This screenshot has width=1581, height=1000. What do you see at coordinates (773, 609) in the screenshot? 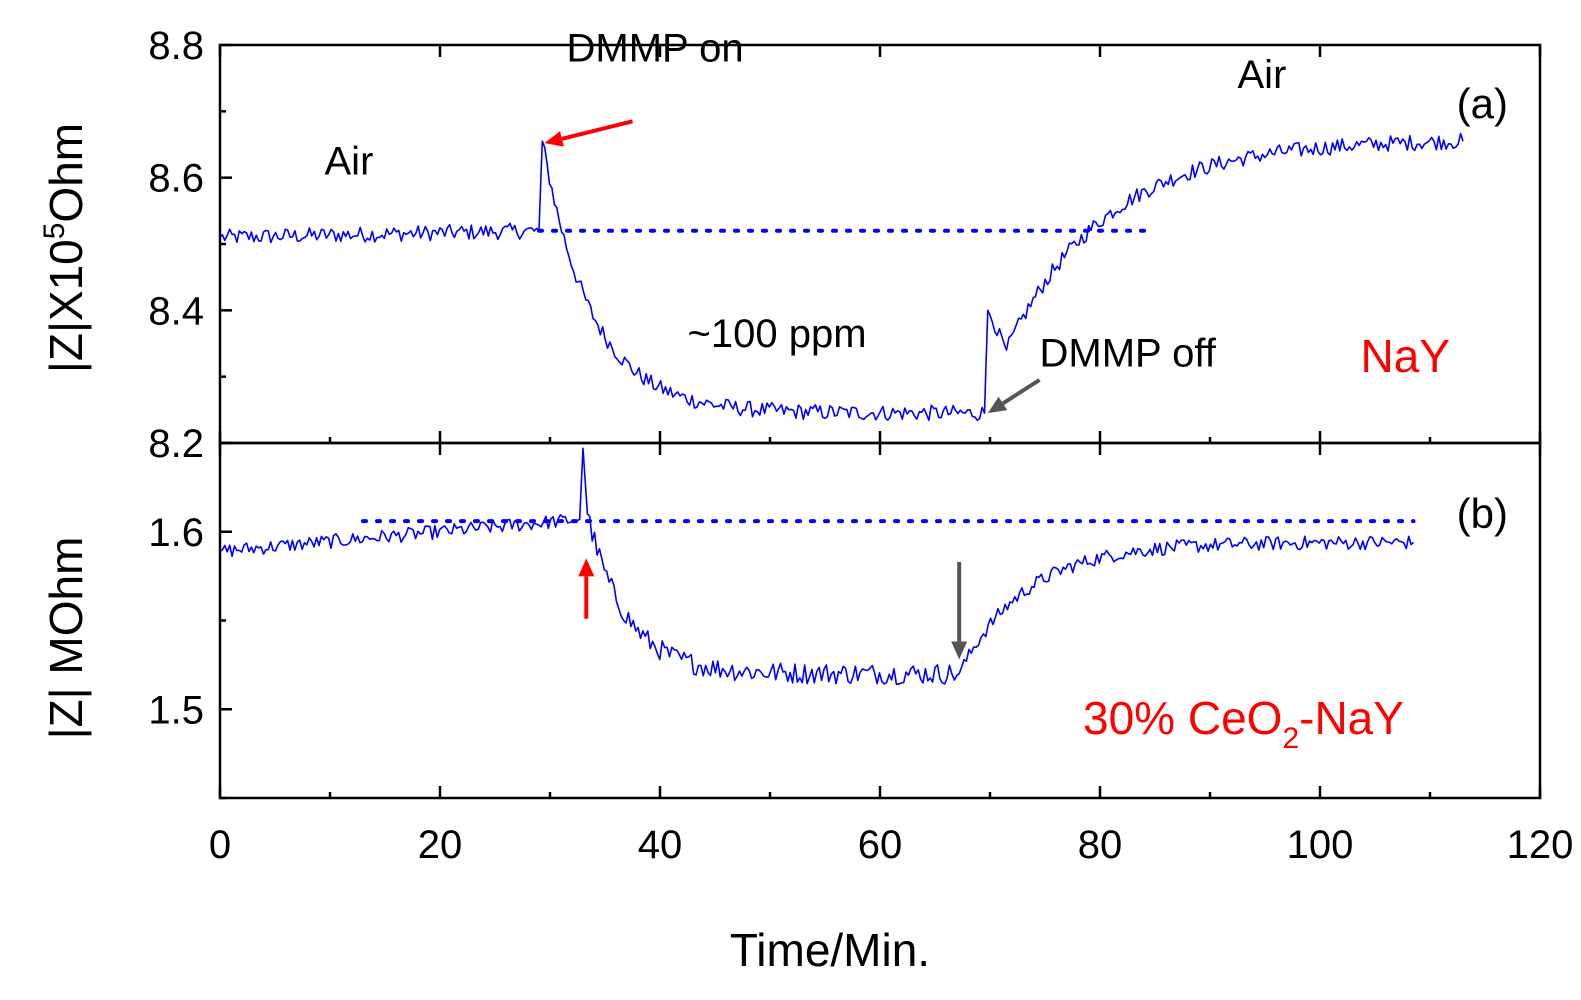
I see `panel-b-arrows` at bounding box center [773, 609].